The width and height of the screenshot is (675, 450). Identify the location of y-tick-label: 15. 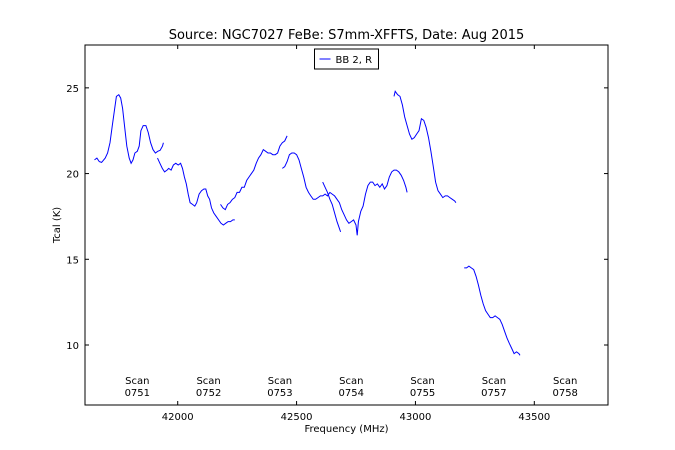
(72, 260).